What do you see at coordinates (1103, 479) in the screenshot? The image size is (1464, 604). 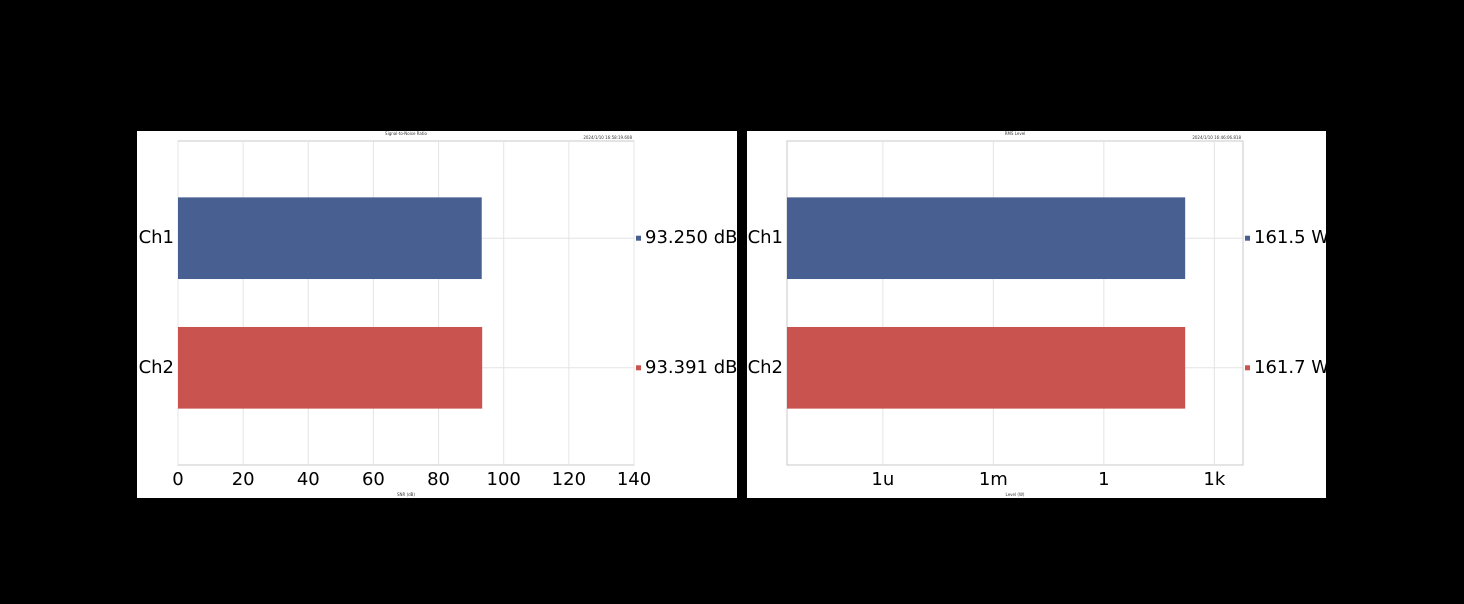 I see `x-tick-label: 1` at bounding box center [1103, 479].